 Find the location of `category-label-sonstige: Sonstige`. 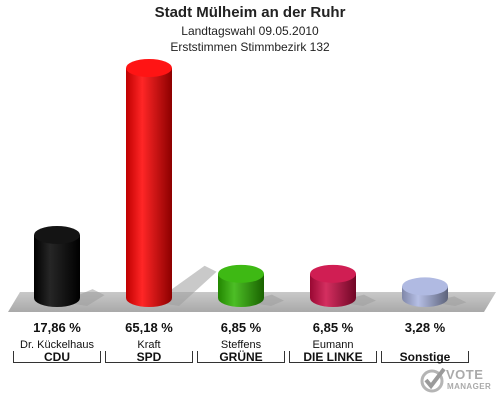

category-label-sonstige: Sonstige is located at coordinates (425, 357).